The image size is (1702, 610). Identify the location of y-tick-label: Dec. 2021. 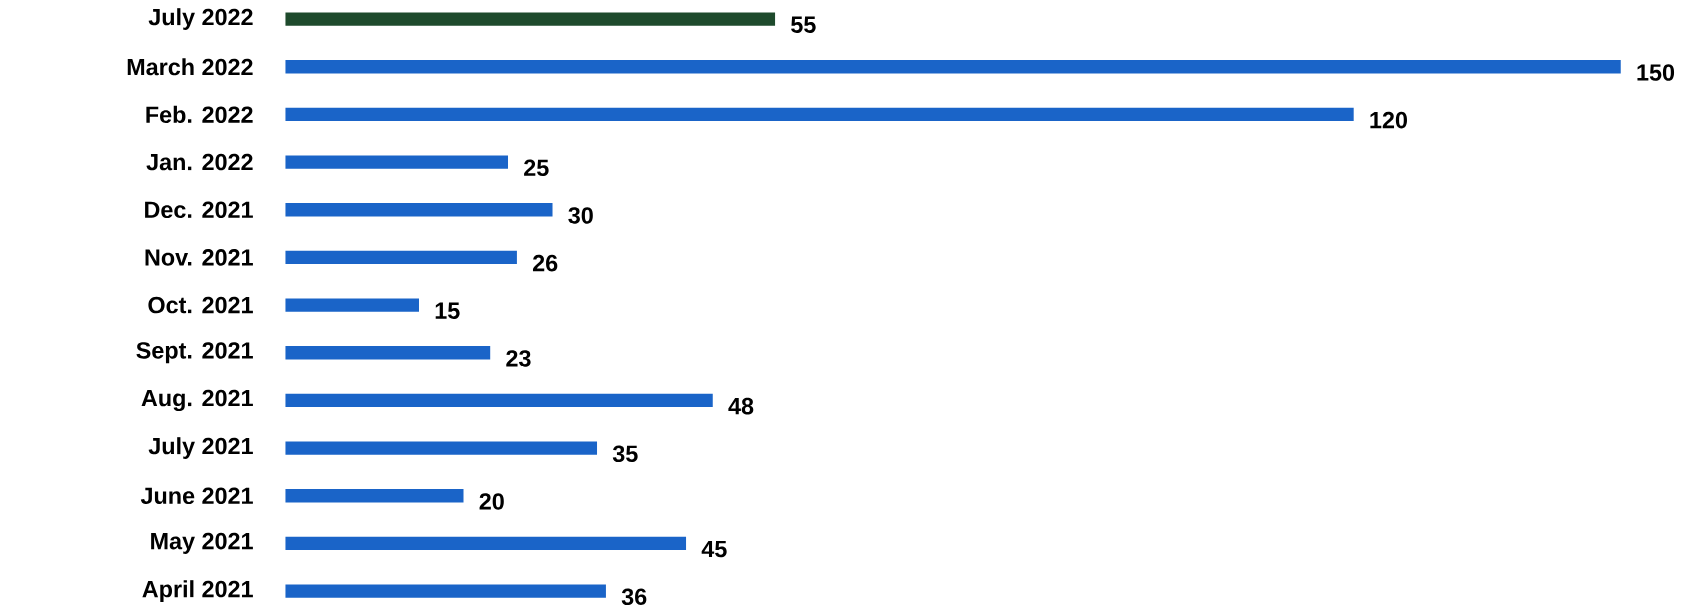
(199, 209).